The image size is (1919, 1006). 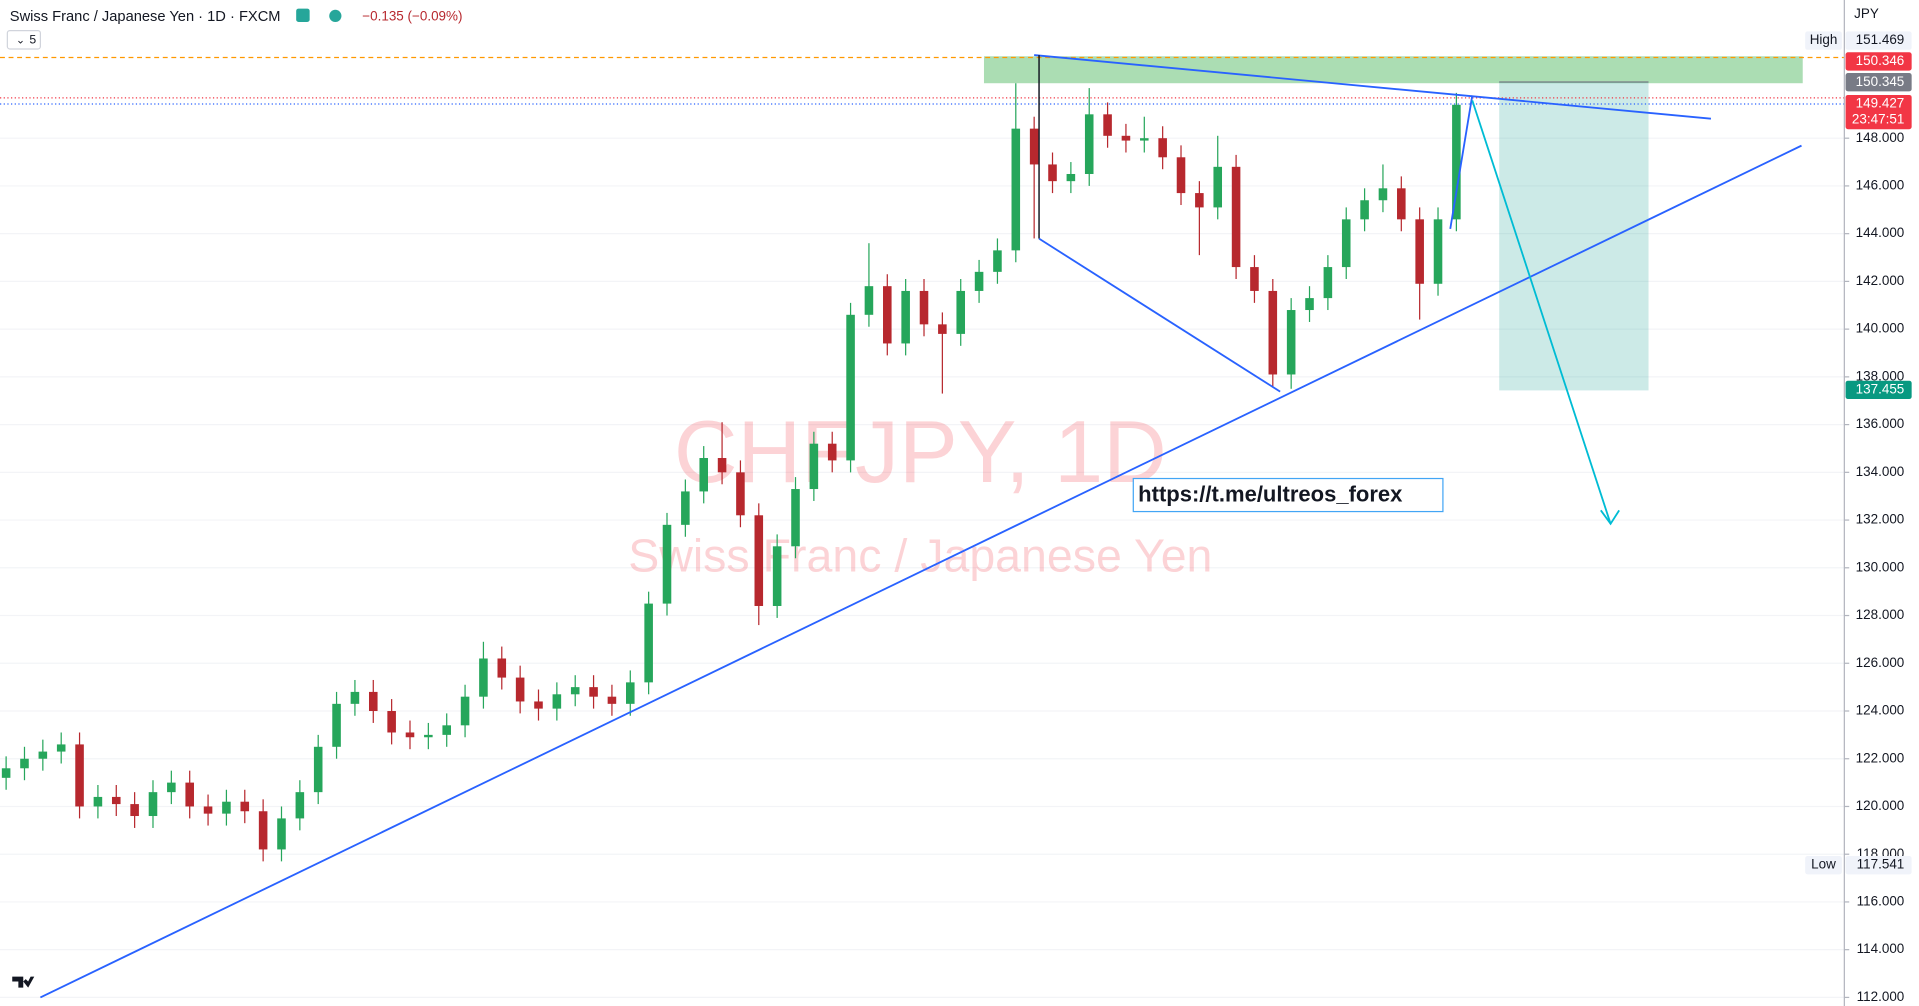 What do you see at coordinates (1881, 901) in the screenshot?
I see `y-tick-label: 116.000` at bounding box center [1881, 901].